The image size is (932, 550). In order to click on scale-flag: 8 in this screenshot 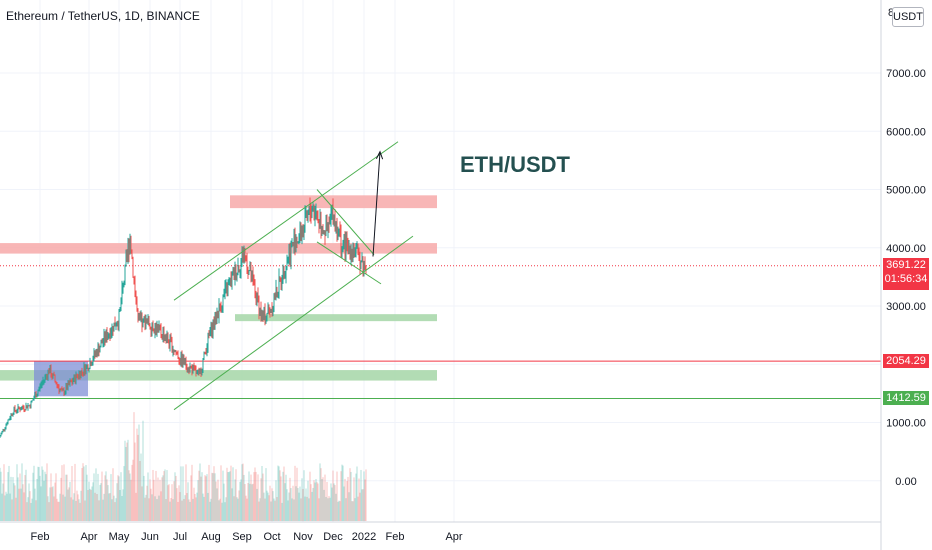, I will do `click(891, 13)`.